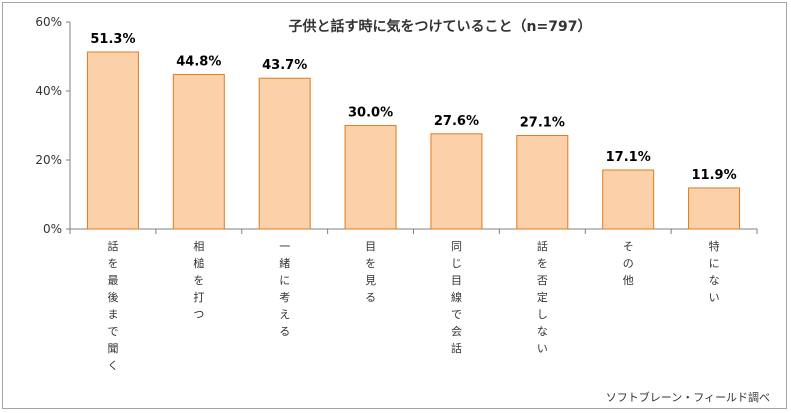 The width and height of the screenshot is (791, 413). What do you see at coordinates (628, 157) in the screenshot?
I see `data-label: 17.1%` at bounding box center [628, 157].